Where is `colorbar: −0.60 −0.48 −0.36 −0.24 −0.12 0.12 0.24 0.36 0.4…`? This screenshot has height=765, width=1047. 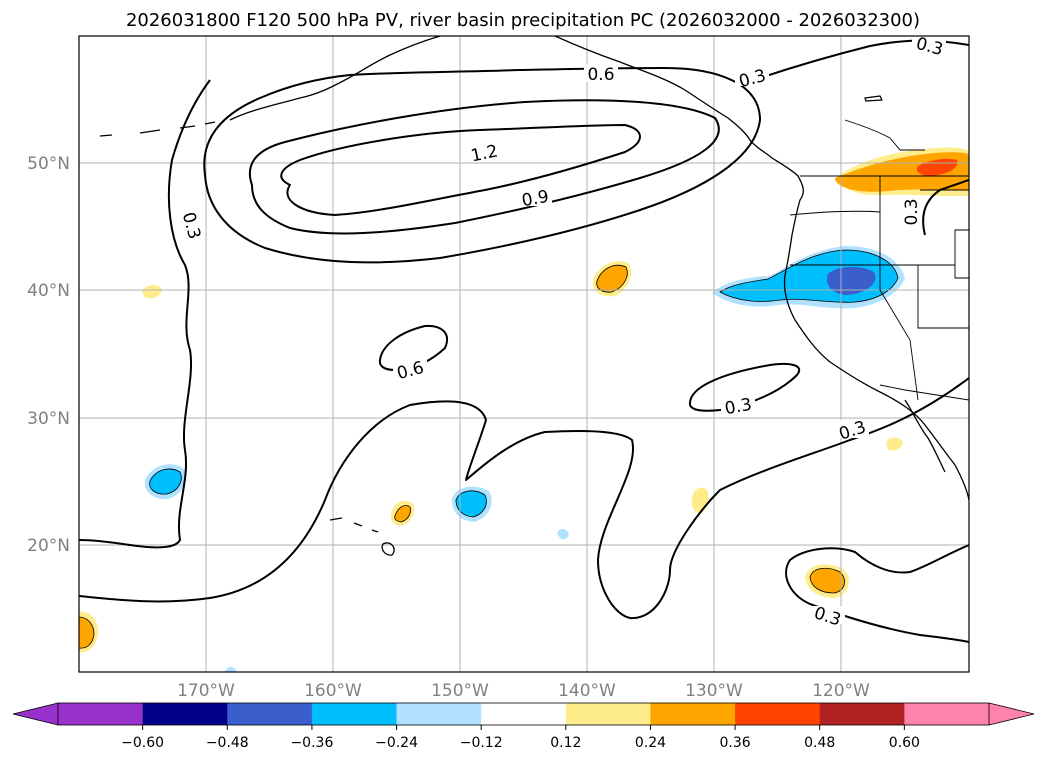 colorbar: −0.60 −0.48 −0.36 −0.24 −0.12 0.12 0.24 0.36 0.4… is located at coordinates (523, 726).